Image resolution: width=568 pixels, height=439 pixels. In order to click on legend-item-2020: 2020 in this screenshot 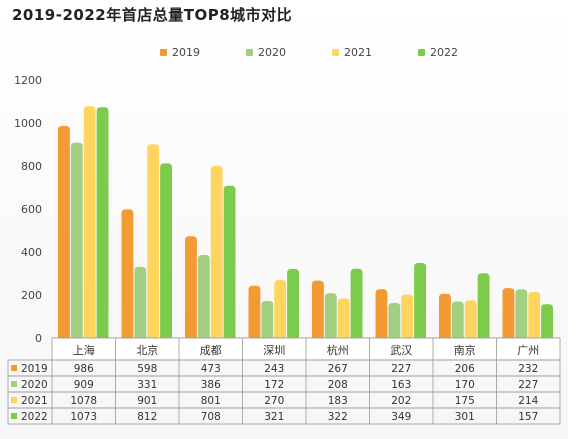, I will do `click(266, 52)`.